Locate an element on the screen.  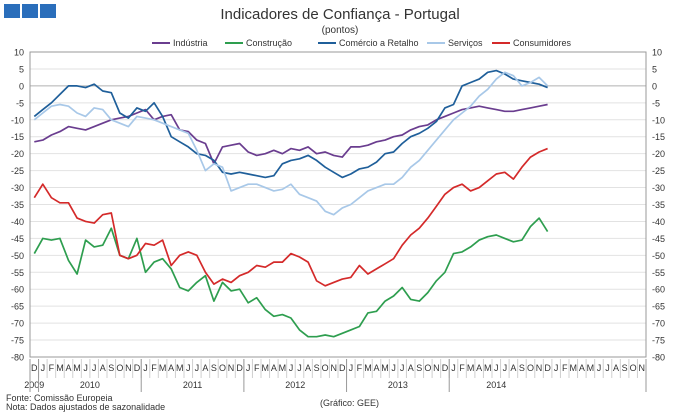
y-tick-label-left: -35 is located at coordinates (17, 205).